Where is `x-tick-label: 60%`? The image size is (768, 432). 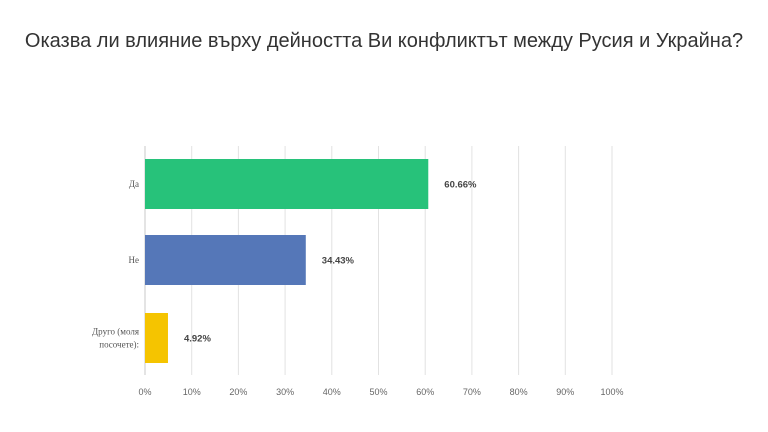 x-tick-label: 60% is located at coordinates (425, 392).